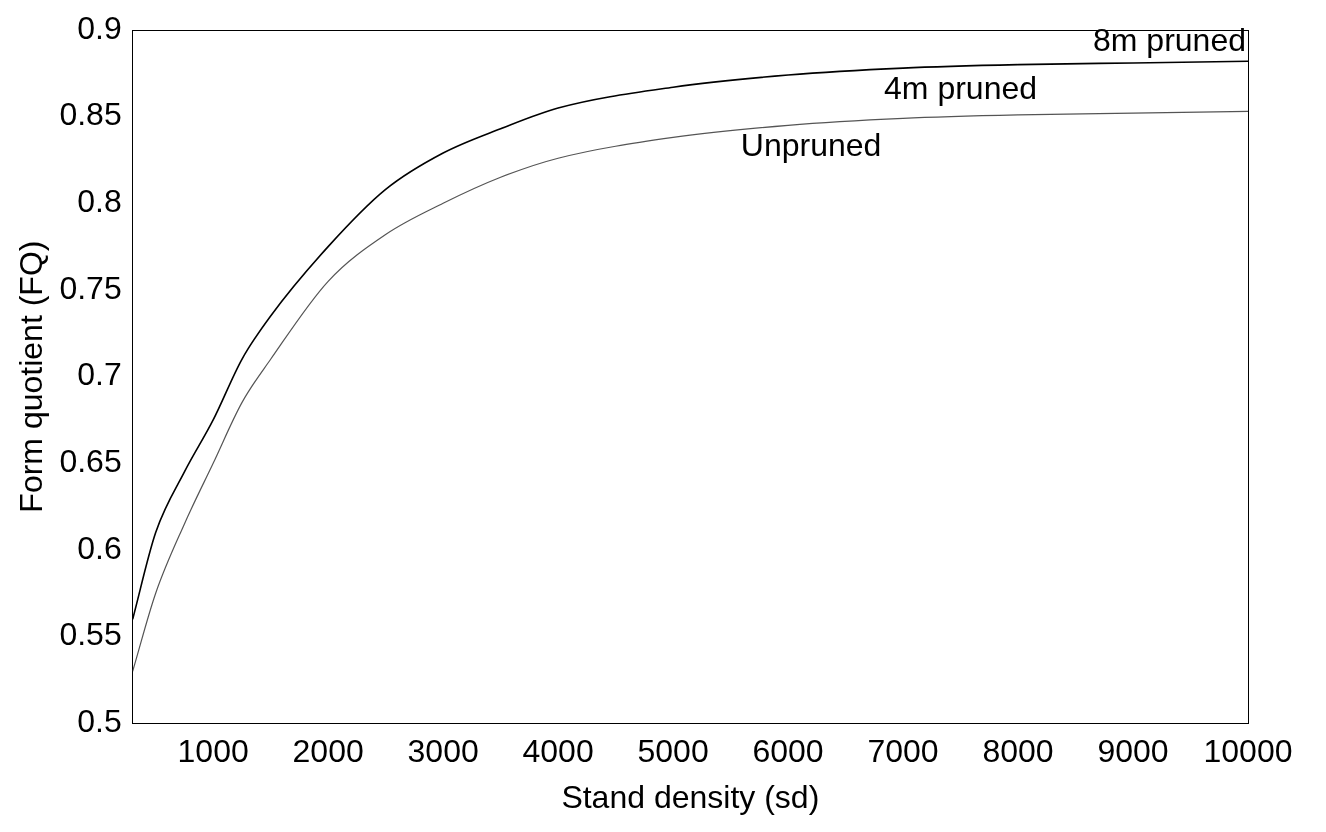 The height and width of the screenshot is (832, 1326). What do you see at coordinates (788, 751) in the screenshot?
I see `x-tick-label: 6000` at bounding box center [788, 751].